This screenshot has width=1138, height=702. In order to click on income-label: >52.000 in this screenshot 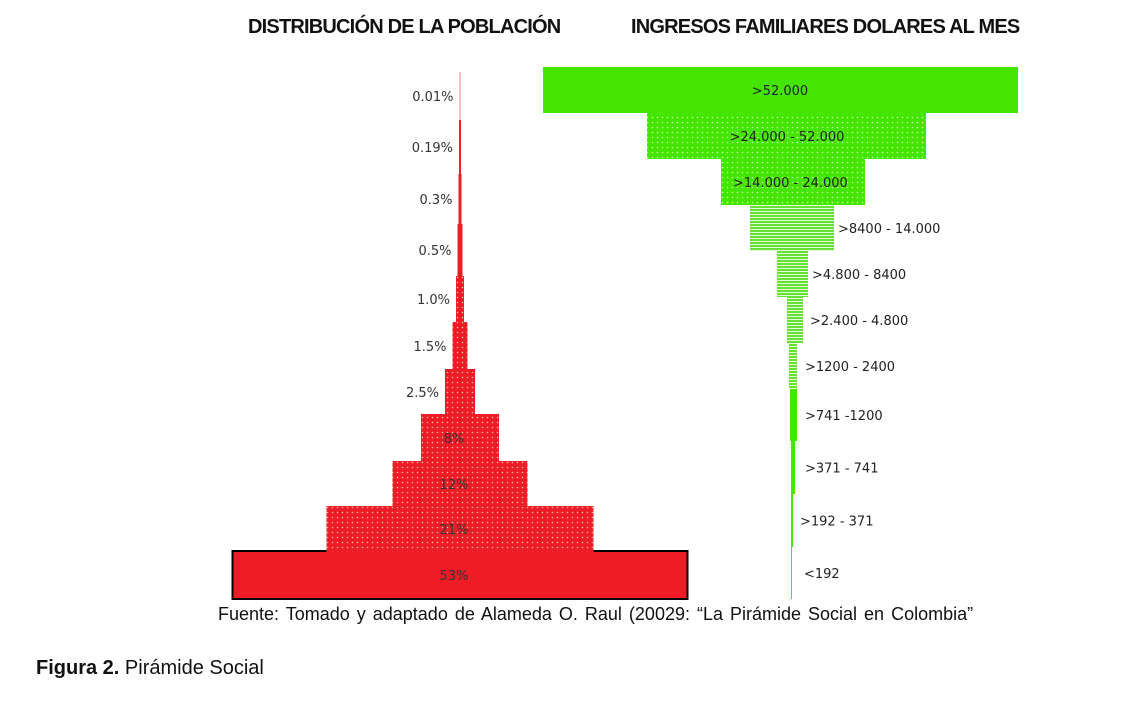, I will do `click(780, 91)`.